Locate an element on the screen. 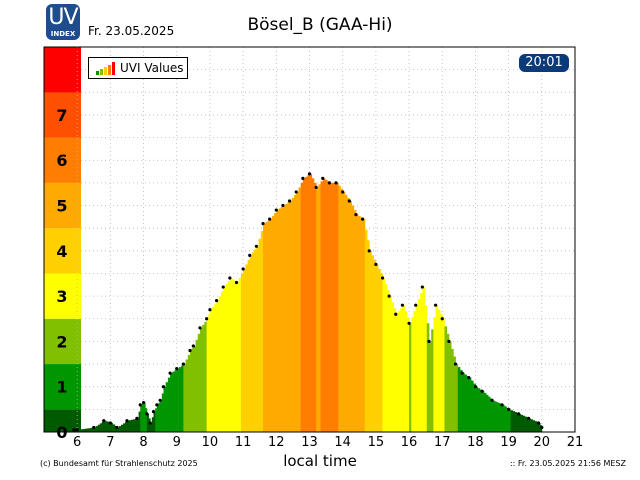 The height and width of the screenshot is (480, 640). uv-scale-top is located at coordinates (62, 70).